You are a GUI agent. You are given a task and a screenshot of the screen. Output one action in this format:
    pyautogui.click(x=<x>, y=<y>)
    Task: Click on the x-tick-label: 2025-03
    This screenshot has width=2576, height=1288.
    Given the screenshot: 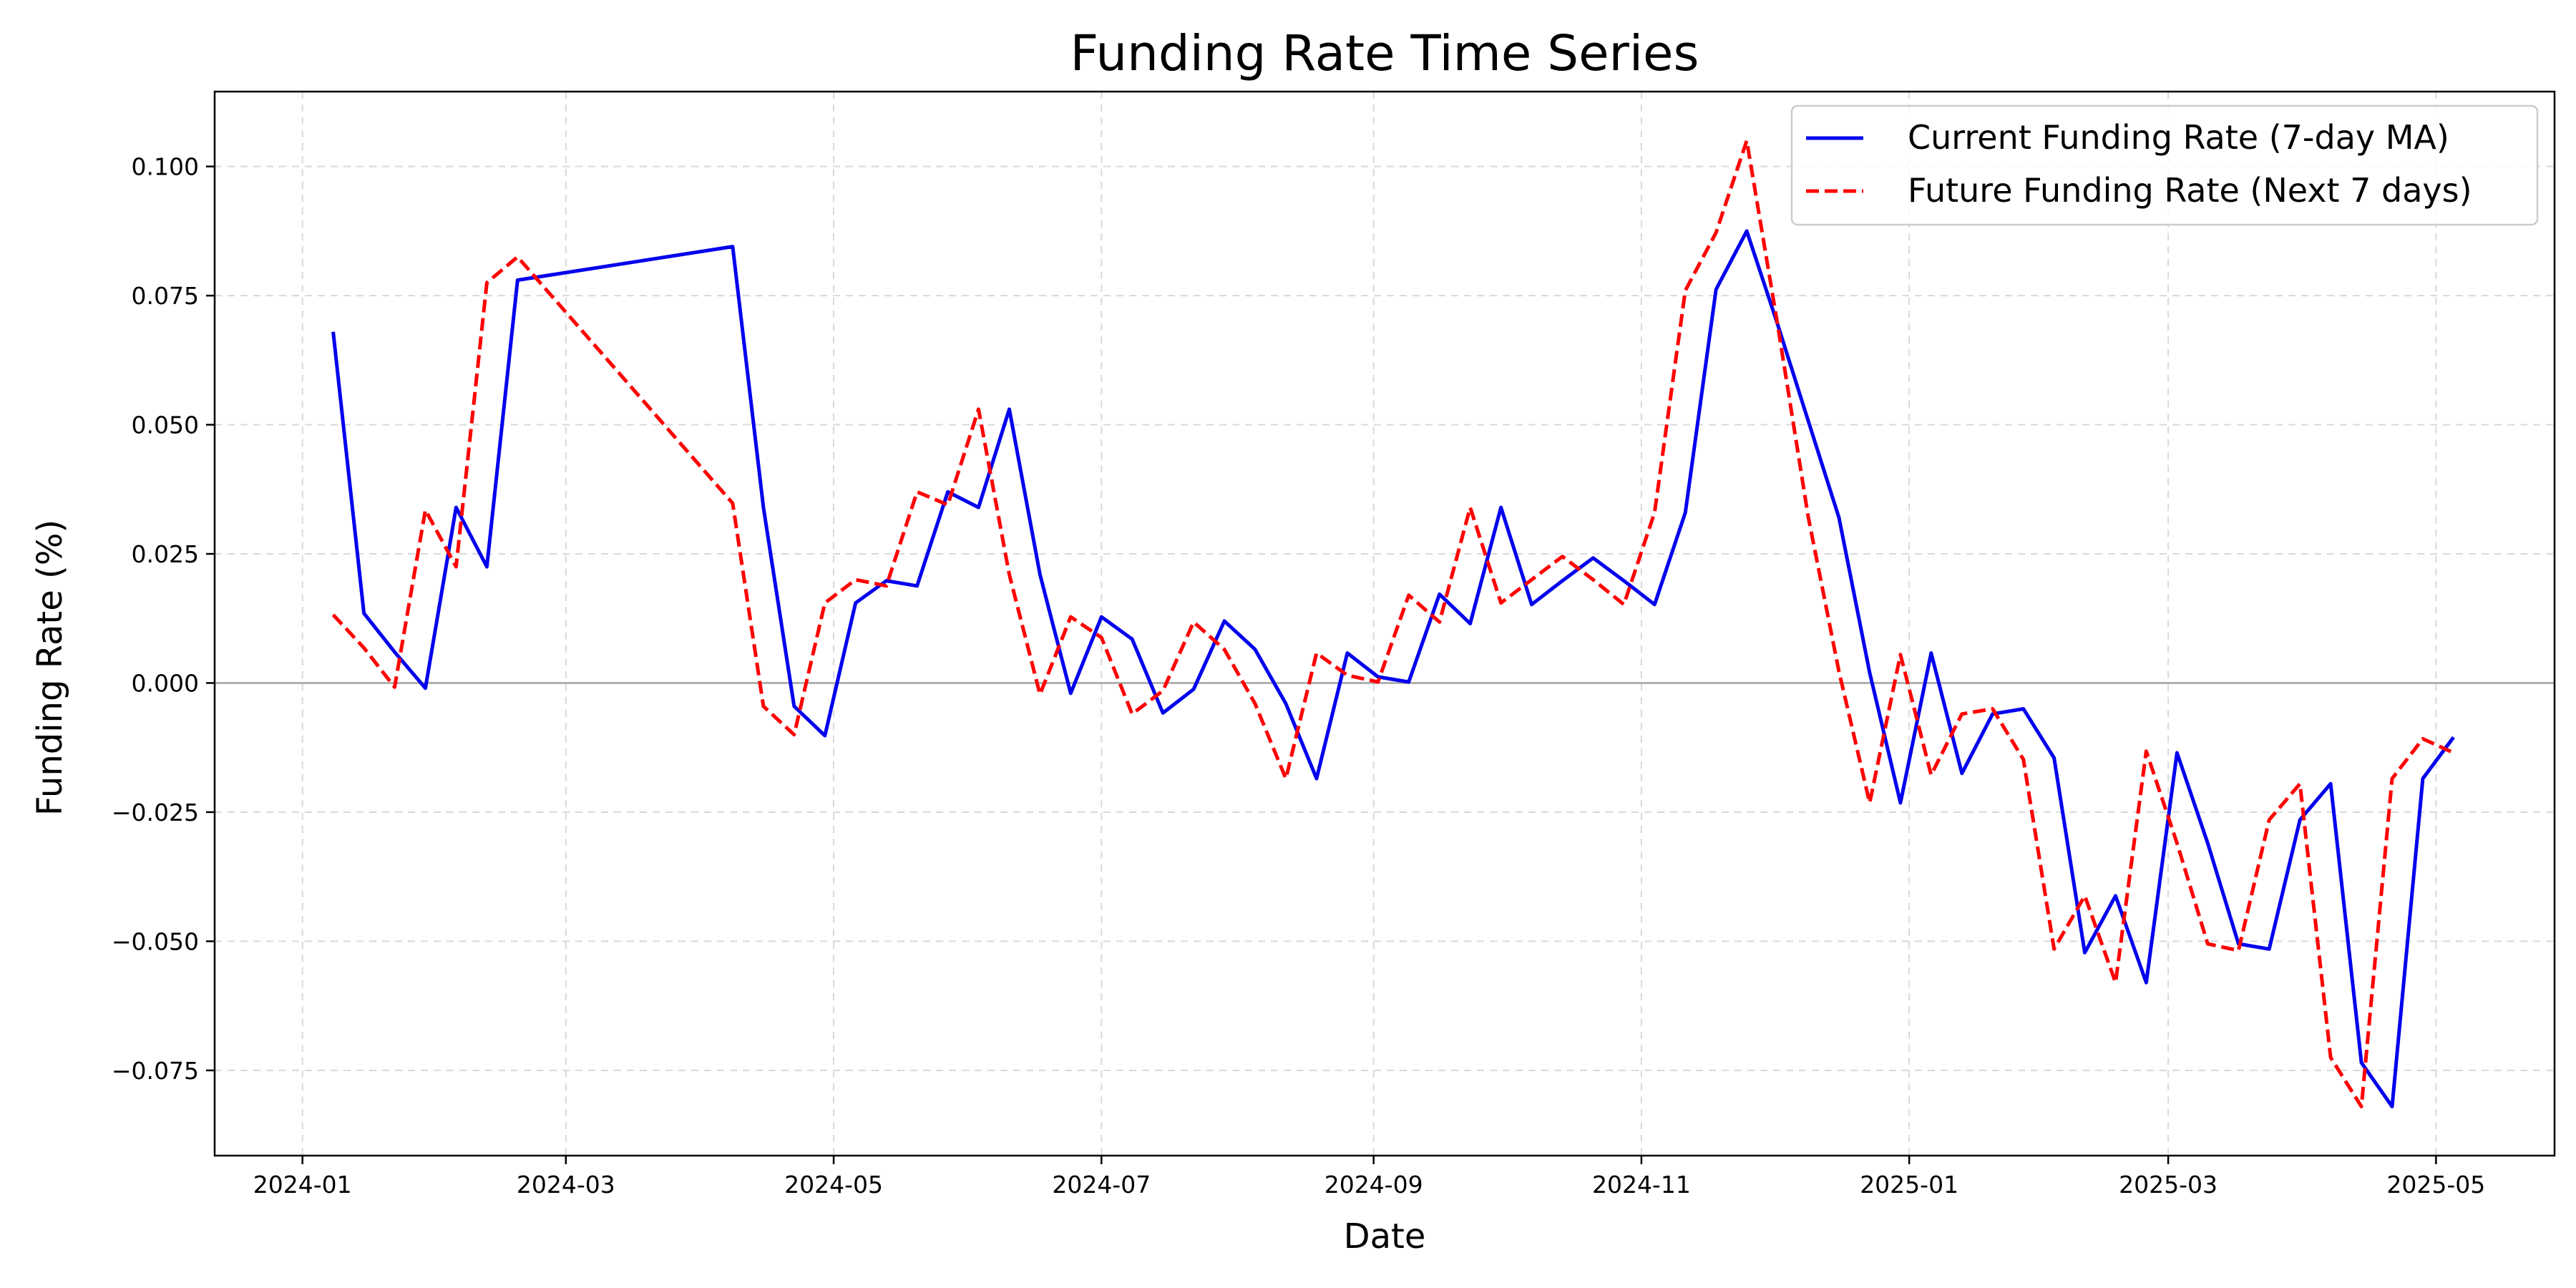 What is the action you would take?
    pyautogui.click(x=2168, y=1185)
    